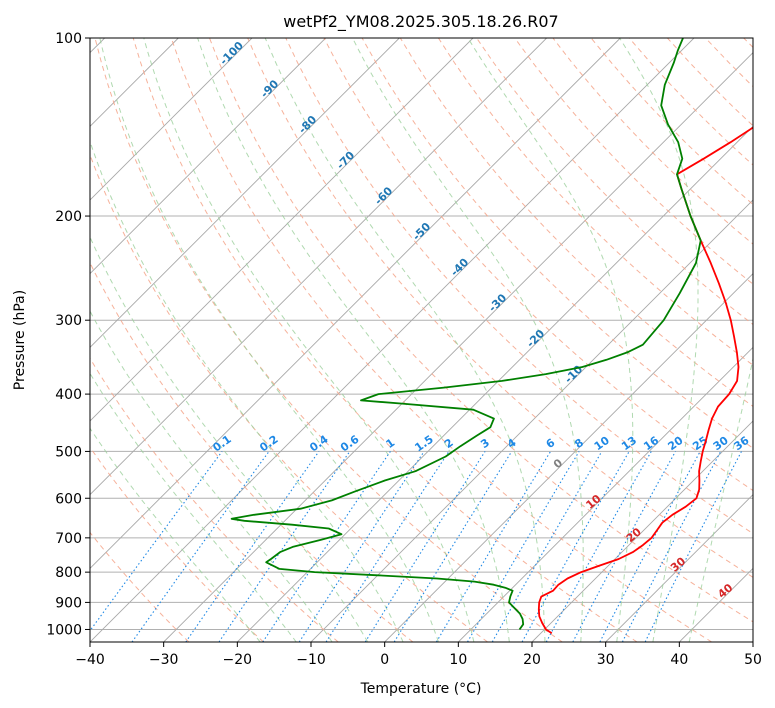 The width and height of the screenshot is (775, 708). What do you see at coordinates (68, 539) in the screenshot?
I see `y-tick-label: 700` at bounding box center [68, 539].